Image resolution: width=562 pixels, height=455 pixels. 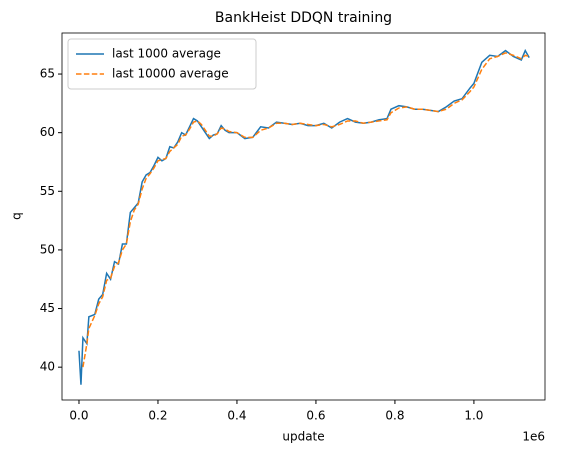 What do you see at coordinates (303, 437) in the screenshot?
I see `x-axis-label: update` at bounding box center [303, 437].